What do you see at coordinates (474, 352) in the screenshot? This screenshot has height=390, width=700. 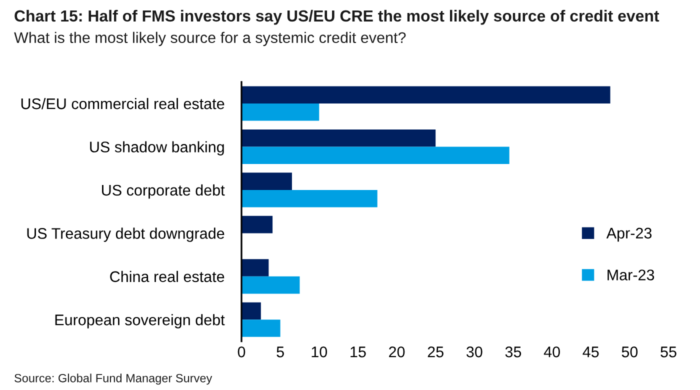 I see `x-tick-label: 30` at bounding box center [474, 352].